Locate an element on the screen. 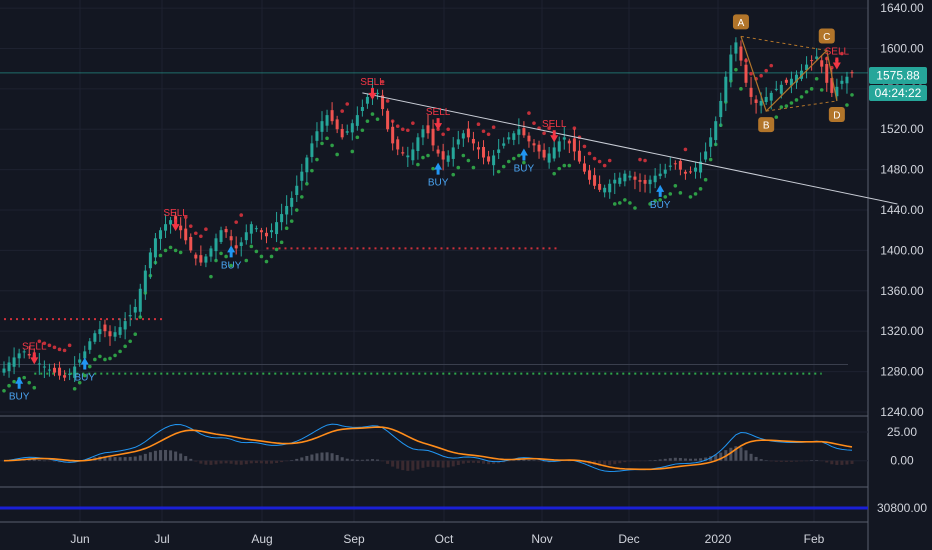 The width and height of the screenshot is (932, 550). time-tick-label: Jul is located at coordinates (161, 539).